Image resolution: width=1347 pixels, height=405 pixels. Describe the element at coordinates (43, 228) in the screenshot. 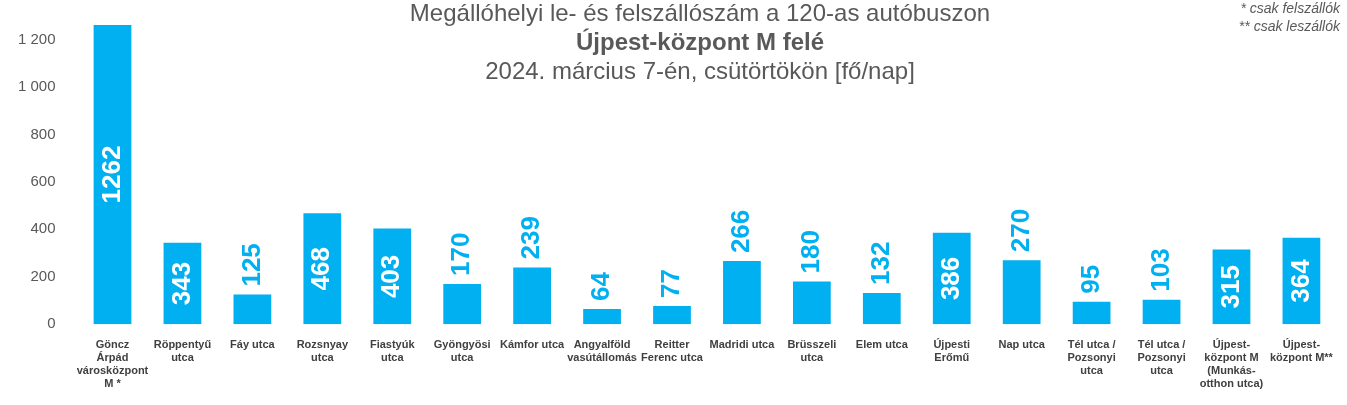

I see `y-tick-label: 400` at that location.